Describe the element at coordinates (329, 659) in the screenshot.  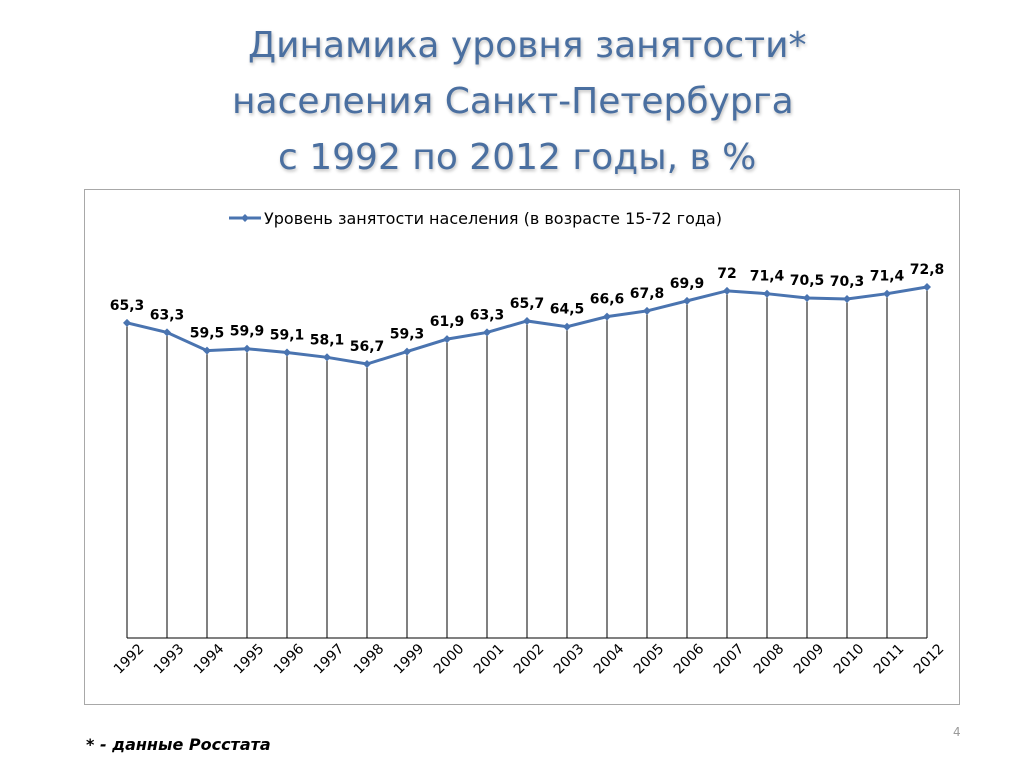
I see `x-tick-1997: 1997` at that location.